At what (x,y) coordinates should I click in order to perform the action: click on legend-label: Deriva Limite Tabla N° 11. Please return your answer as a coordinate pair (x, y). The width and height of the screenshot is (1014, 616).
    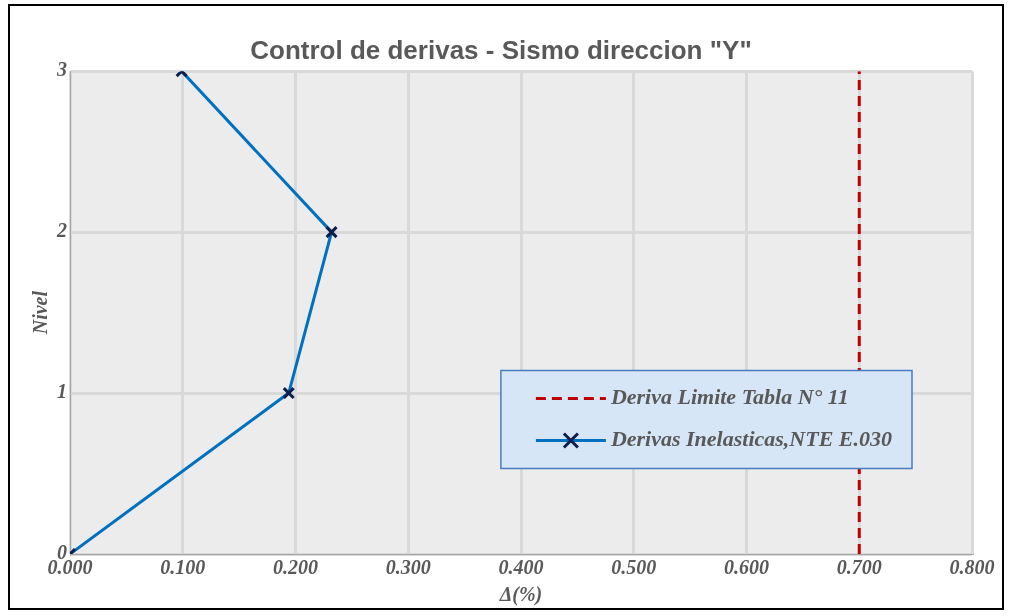
    Looking at the image, I should click on (729, 397).